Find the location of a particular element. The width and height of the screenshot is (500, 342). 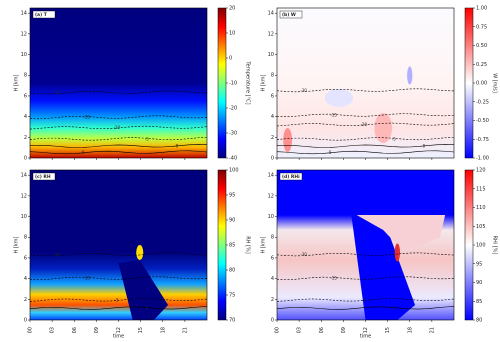

colorbar-tick-label: 95 is located at coordinates (232, 196).